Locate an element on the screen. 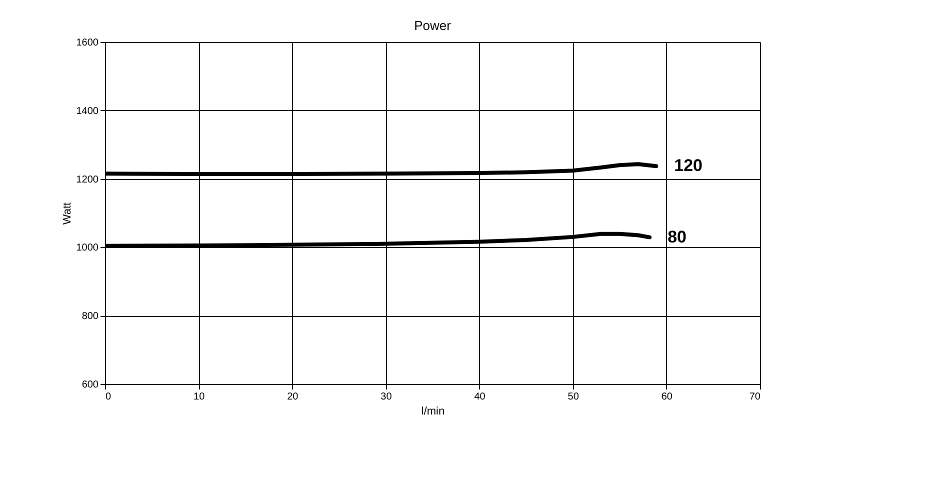  x-axis-title: l/min is located at coordinates (433, 412).